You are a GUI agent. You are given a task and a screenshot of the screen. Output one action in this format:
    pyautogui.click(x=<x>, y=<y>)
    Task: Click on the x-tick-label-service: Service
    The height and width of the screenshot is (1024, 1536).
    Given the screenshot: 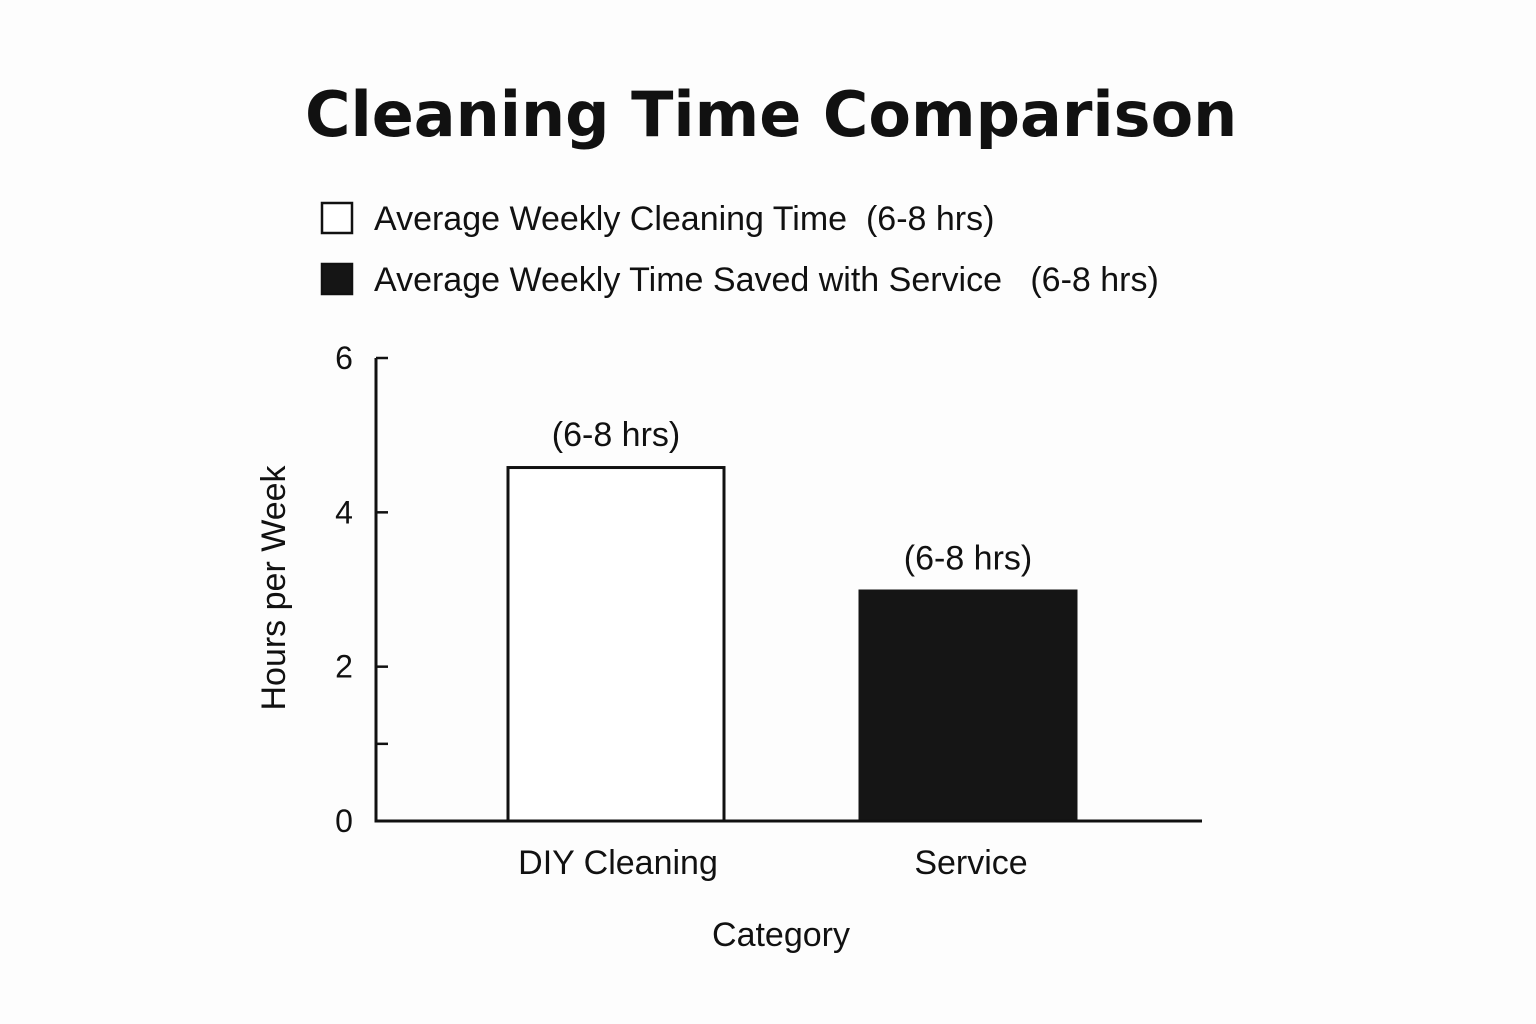 What is the action you would take?
    pyautogui.click(x=970, y=863)
    